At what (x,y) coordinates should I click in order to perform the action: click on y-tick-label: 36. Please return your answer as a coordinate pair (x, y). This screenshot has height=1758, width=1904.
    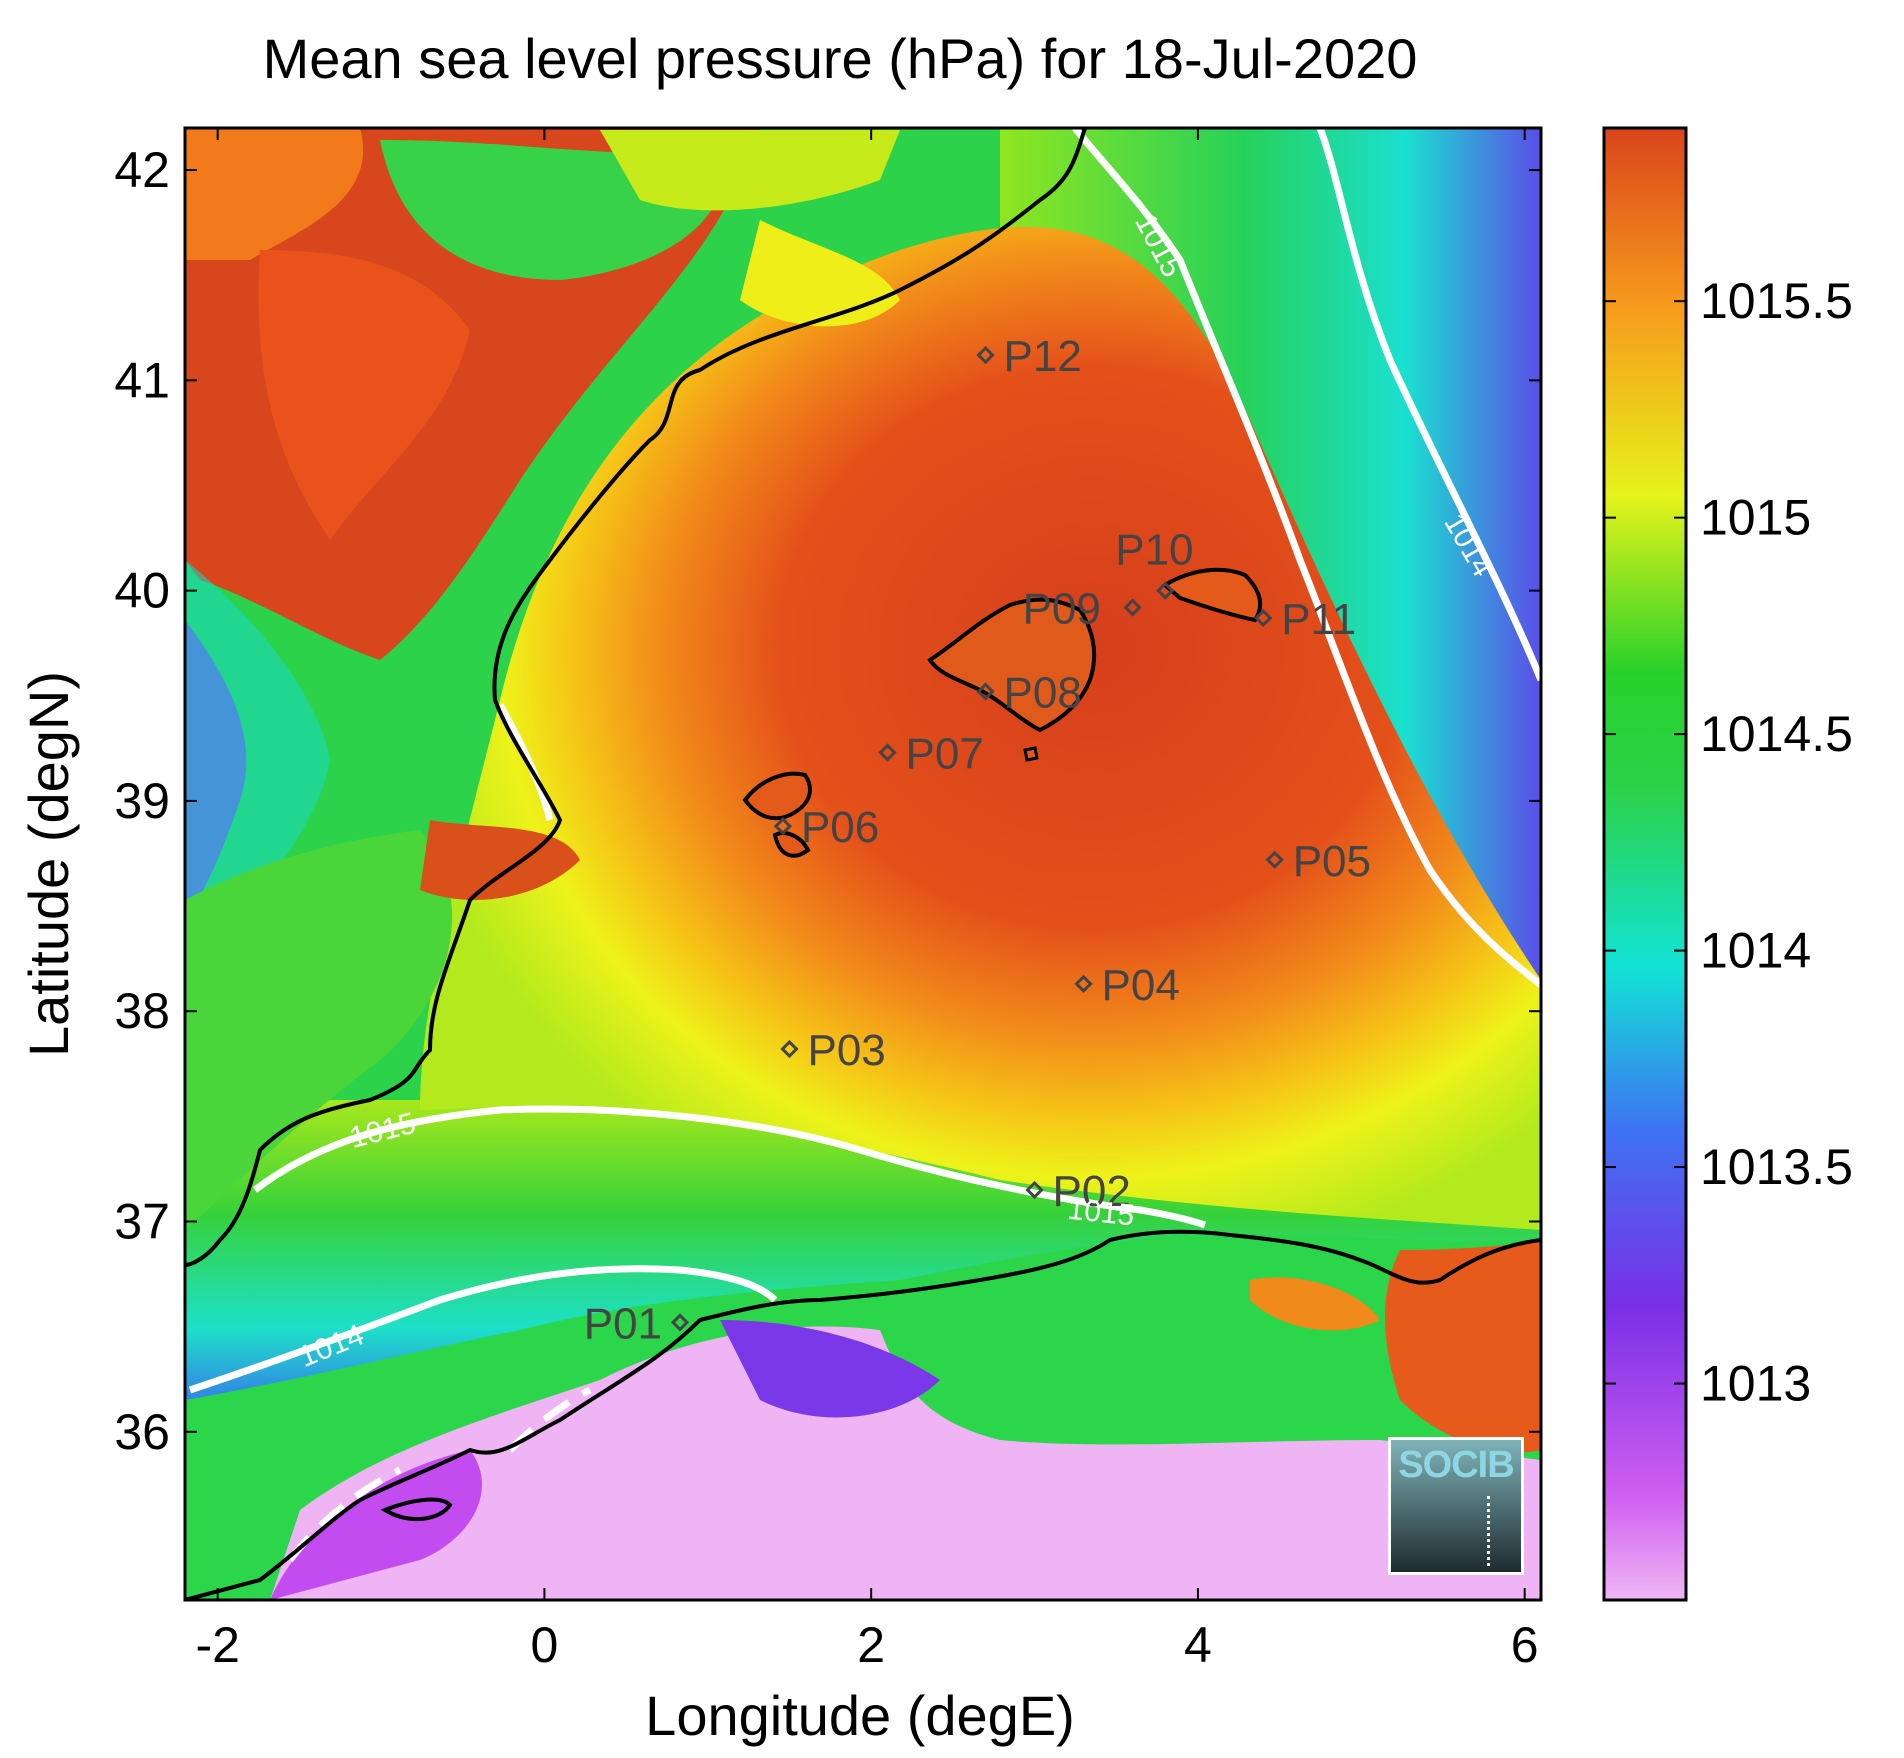
    Looking at the image, I should click on (142, 1432).